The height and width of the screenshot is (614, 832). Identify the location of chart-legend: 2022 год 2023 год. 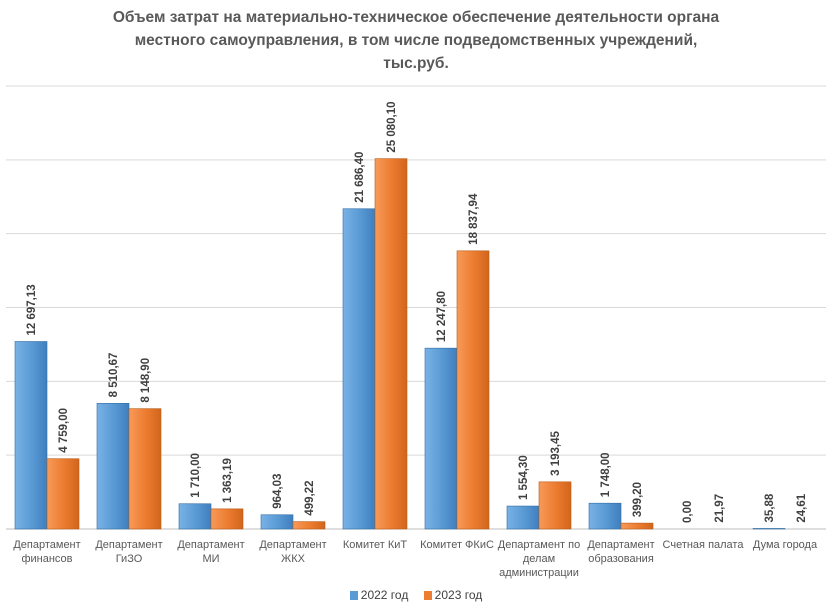
(416, 595).